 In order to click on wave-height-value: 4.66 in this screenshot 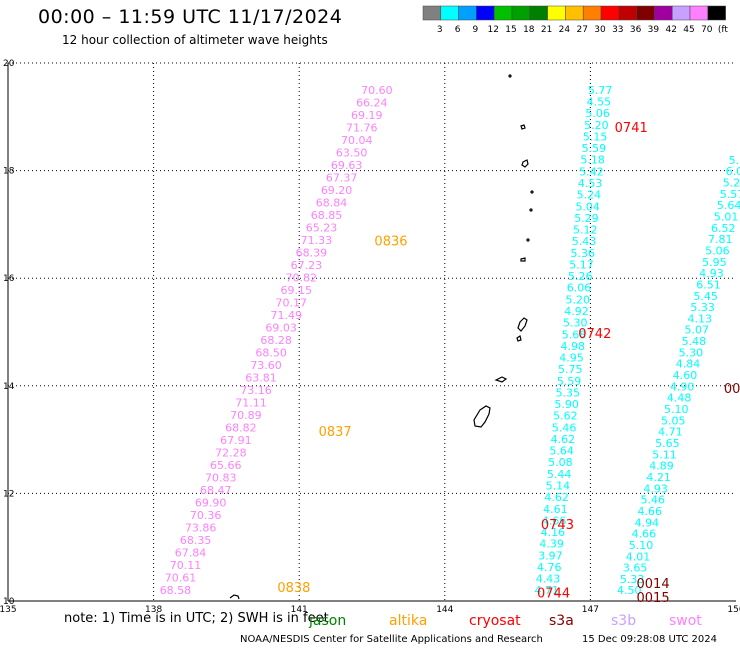, I will do `click(644, 534)`.